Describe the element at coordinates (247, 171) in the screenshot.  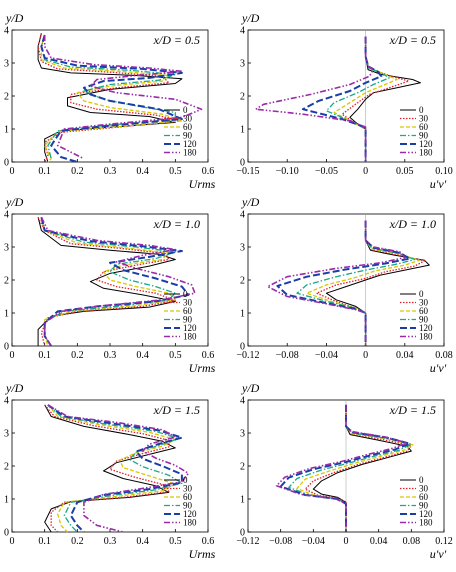
I see `x-tick-label: −0.15` at that location.